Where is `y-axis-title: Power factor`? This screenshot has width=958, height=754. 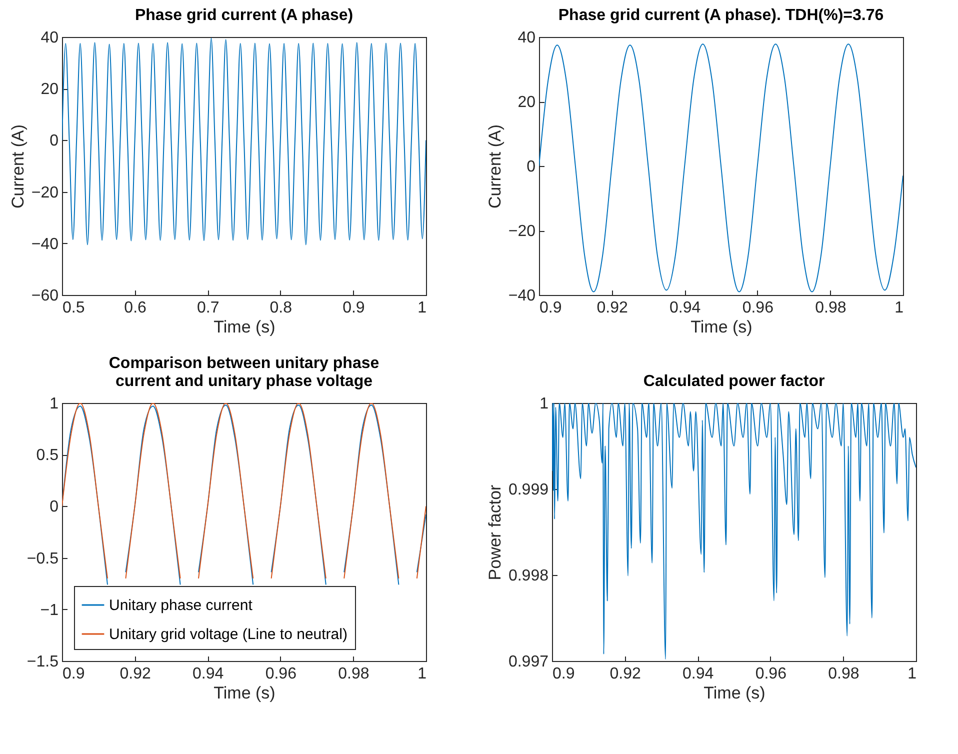
y-axis-title: Power factor is located at coordinates (494, 532).